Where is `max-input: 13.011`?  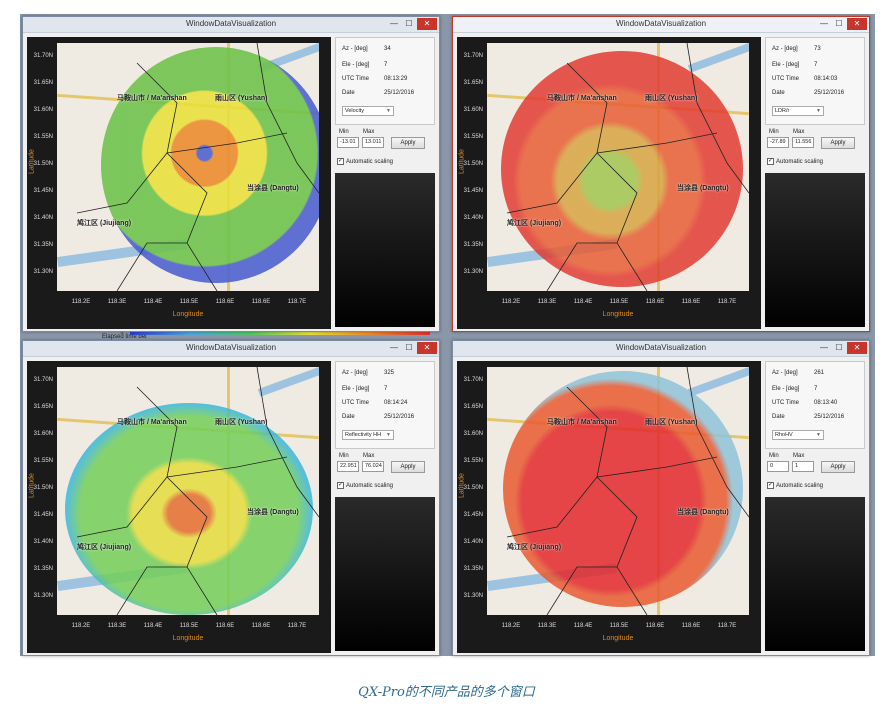
max-input: 13.011 is located at coordinates (373, 142).